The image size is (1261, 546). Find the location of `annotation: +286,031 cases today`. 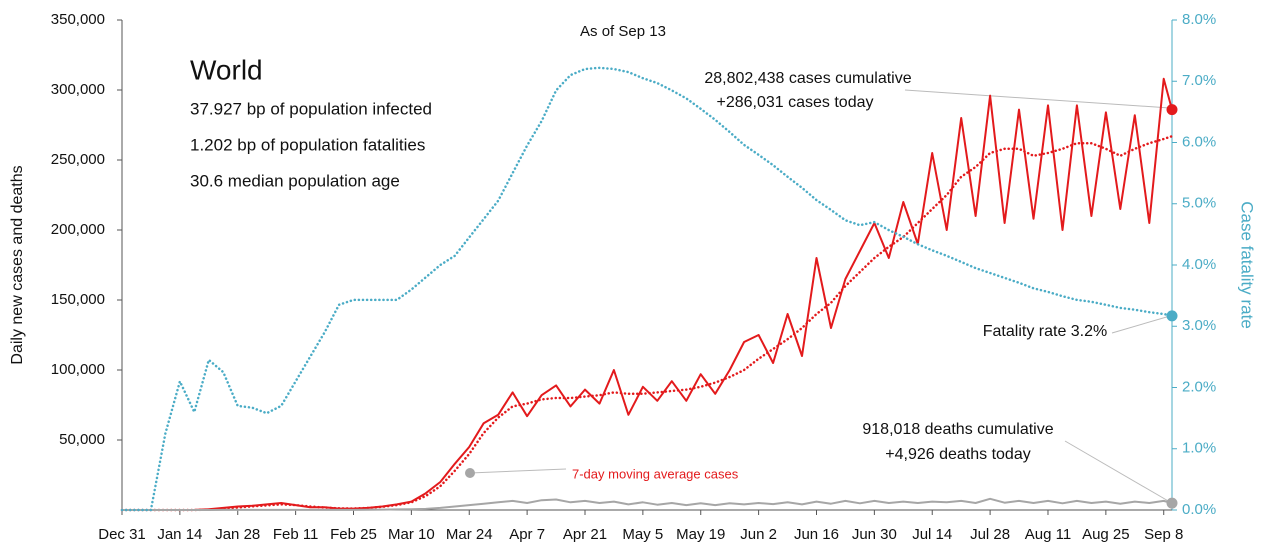

annotation: +286,031 cases today is located at coordinates (794, 102).